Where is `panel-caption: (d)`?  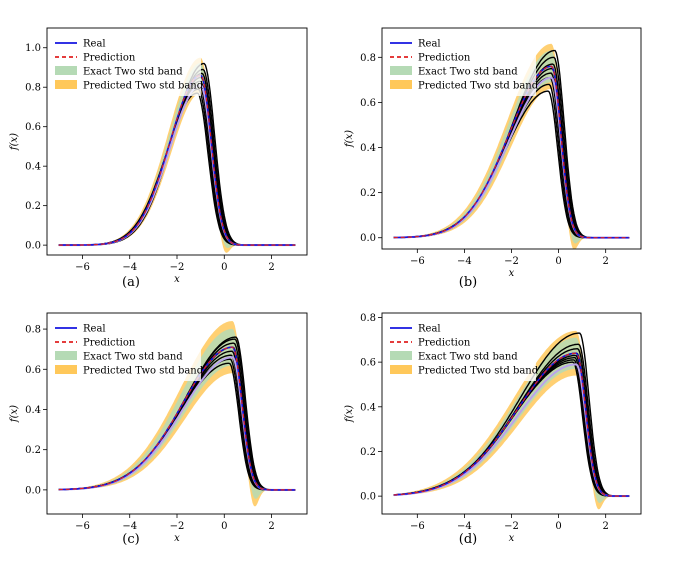 panel-caption: (d) is located at coordinates (468, 539).